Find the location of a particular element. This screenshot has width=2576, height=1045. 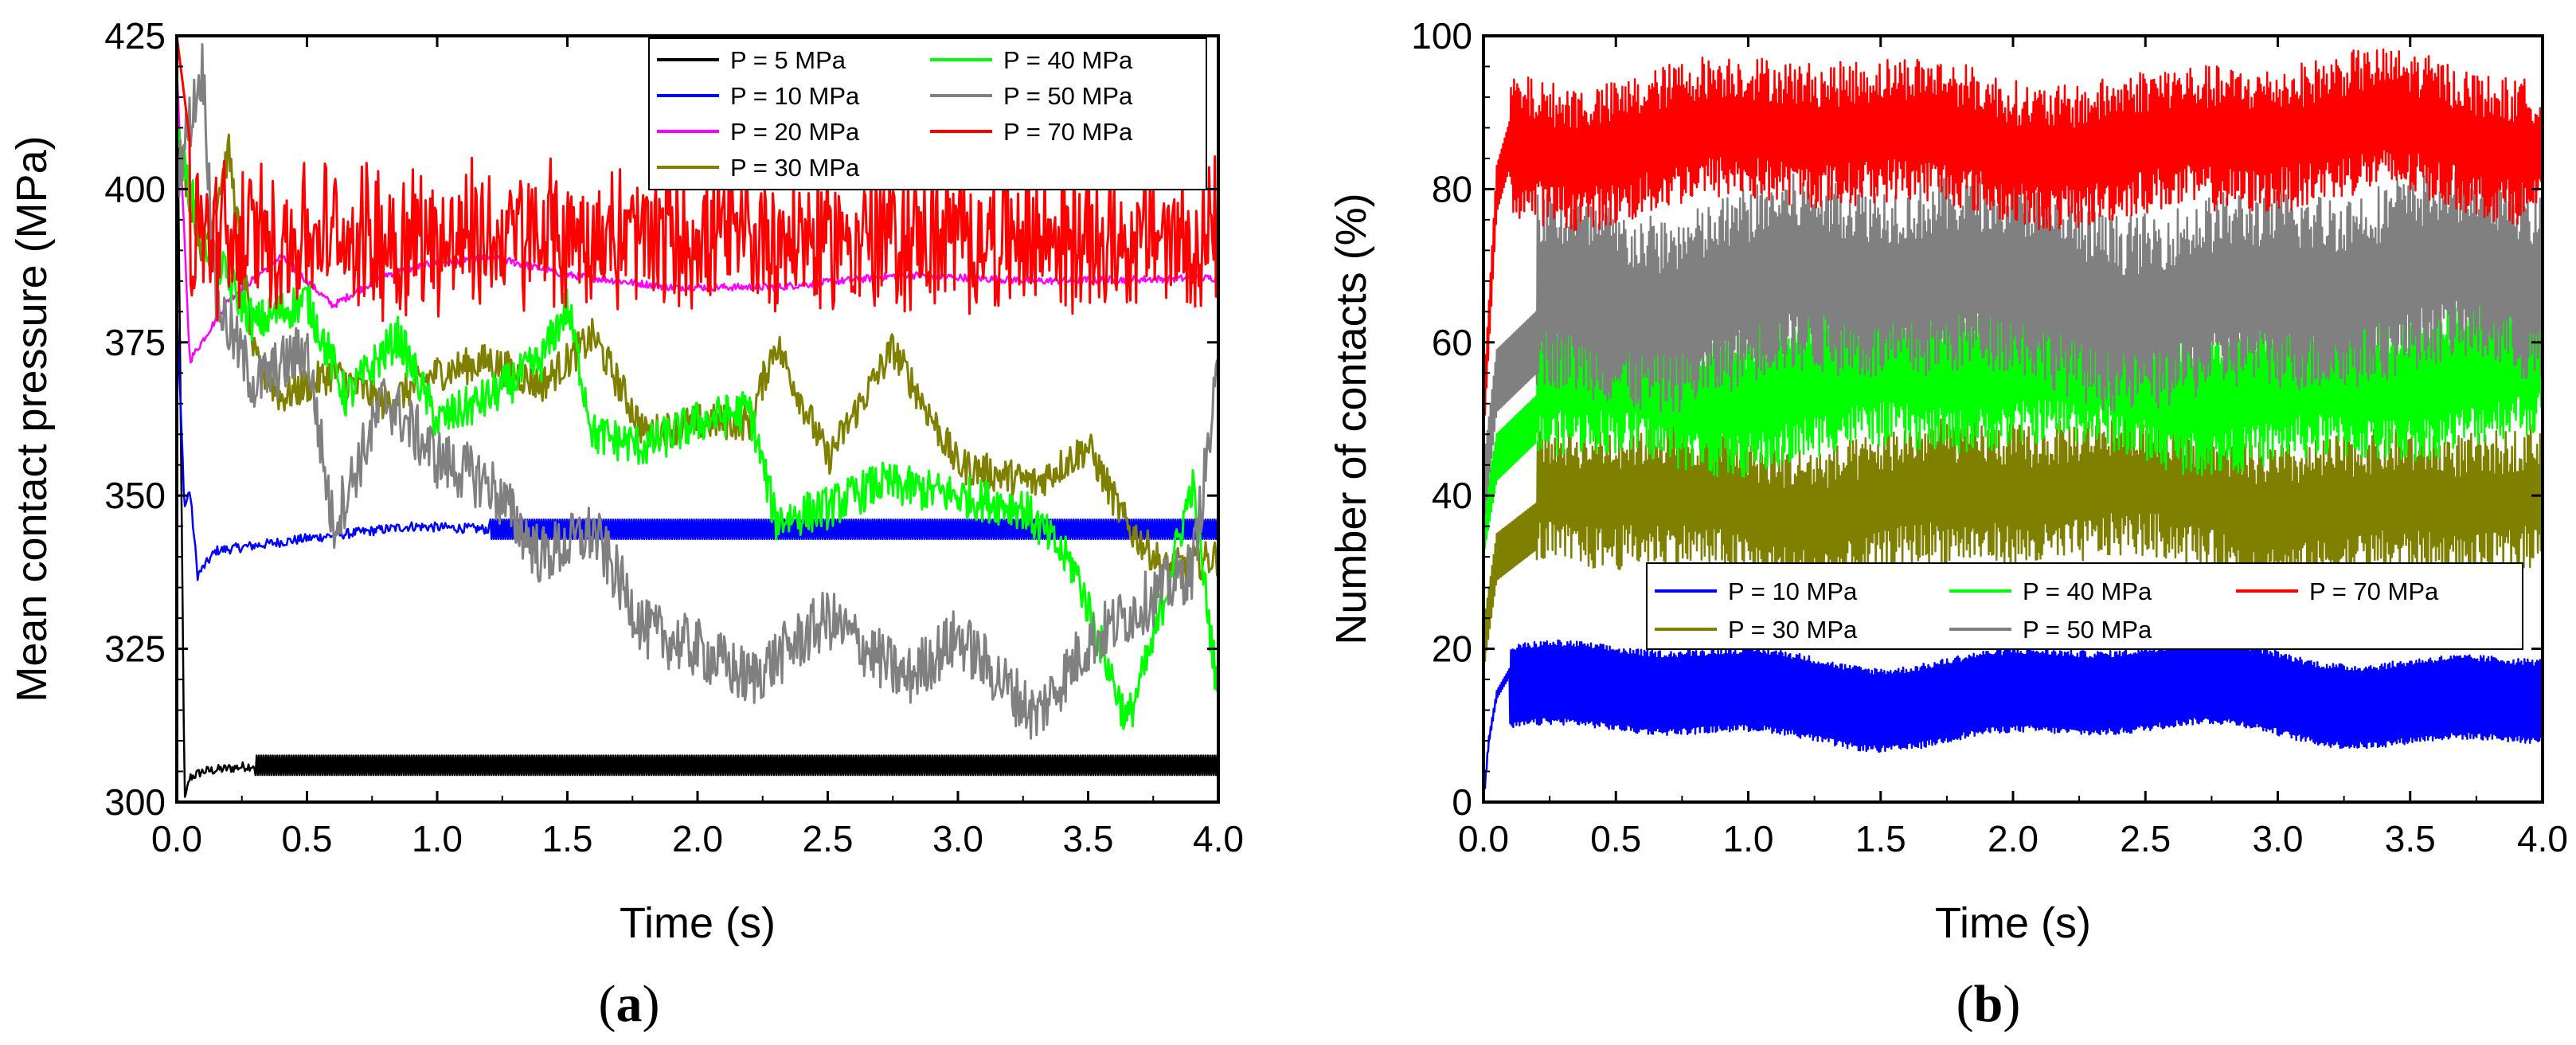

caption-a: (a) is located at coordinates (630, 1004).